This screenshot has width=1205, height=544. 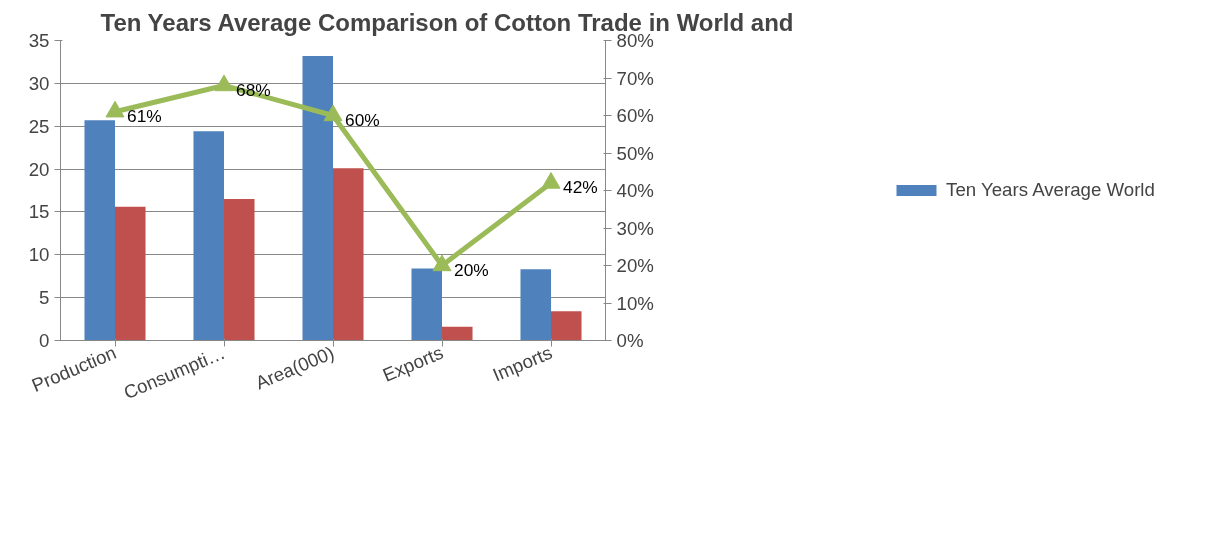 What do you see at coordinates (580, 187) in the screenshot?
I see `data-label: 42%` at bounding box center [580, 187].